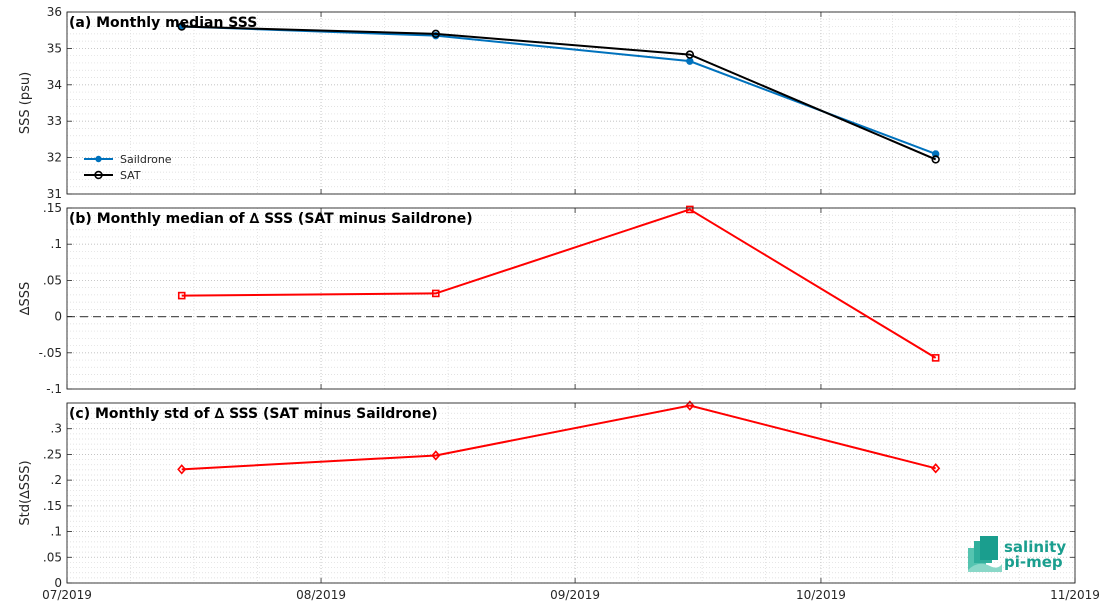 This screenshot has width=1106, height=606. I want to click on y-tick-label: -.05, so click(50, 353).